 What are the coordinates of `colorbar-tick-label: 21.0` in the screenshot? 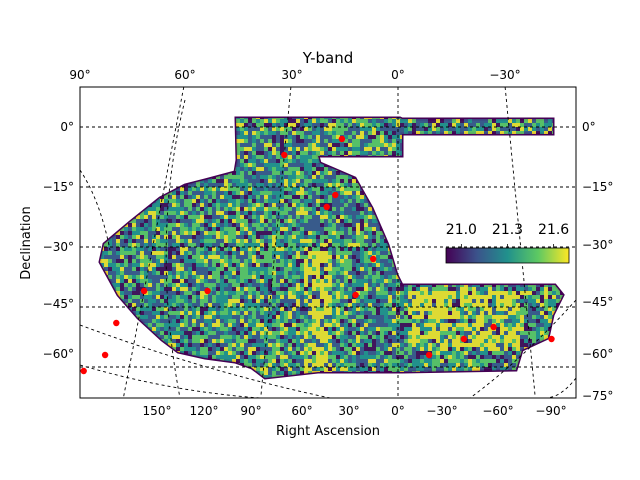 It's located at (461, 230).